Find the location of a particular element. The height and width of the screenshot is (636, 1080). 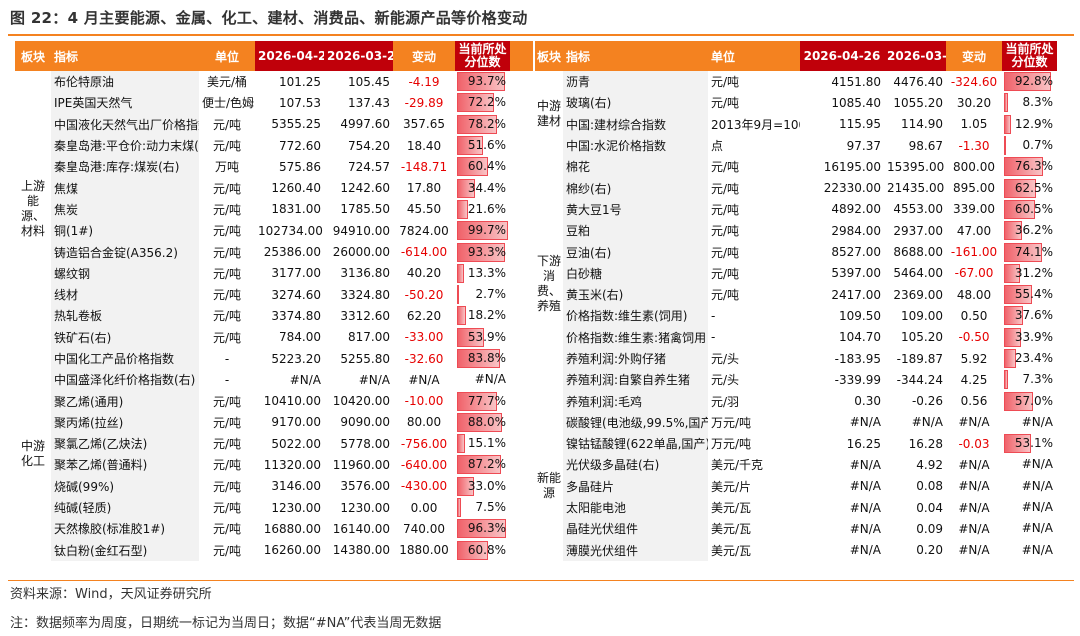

change-cell: 357.65 is located at coordinates (424, 124).